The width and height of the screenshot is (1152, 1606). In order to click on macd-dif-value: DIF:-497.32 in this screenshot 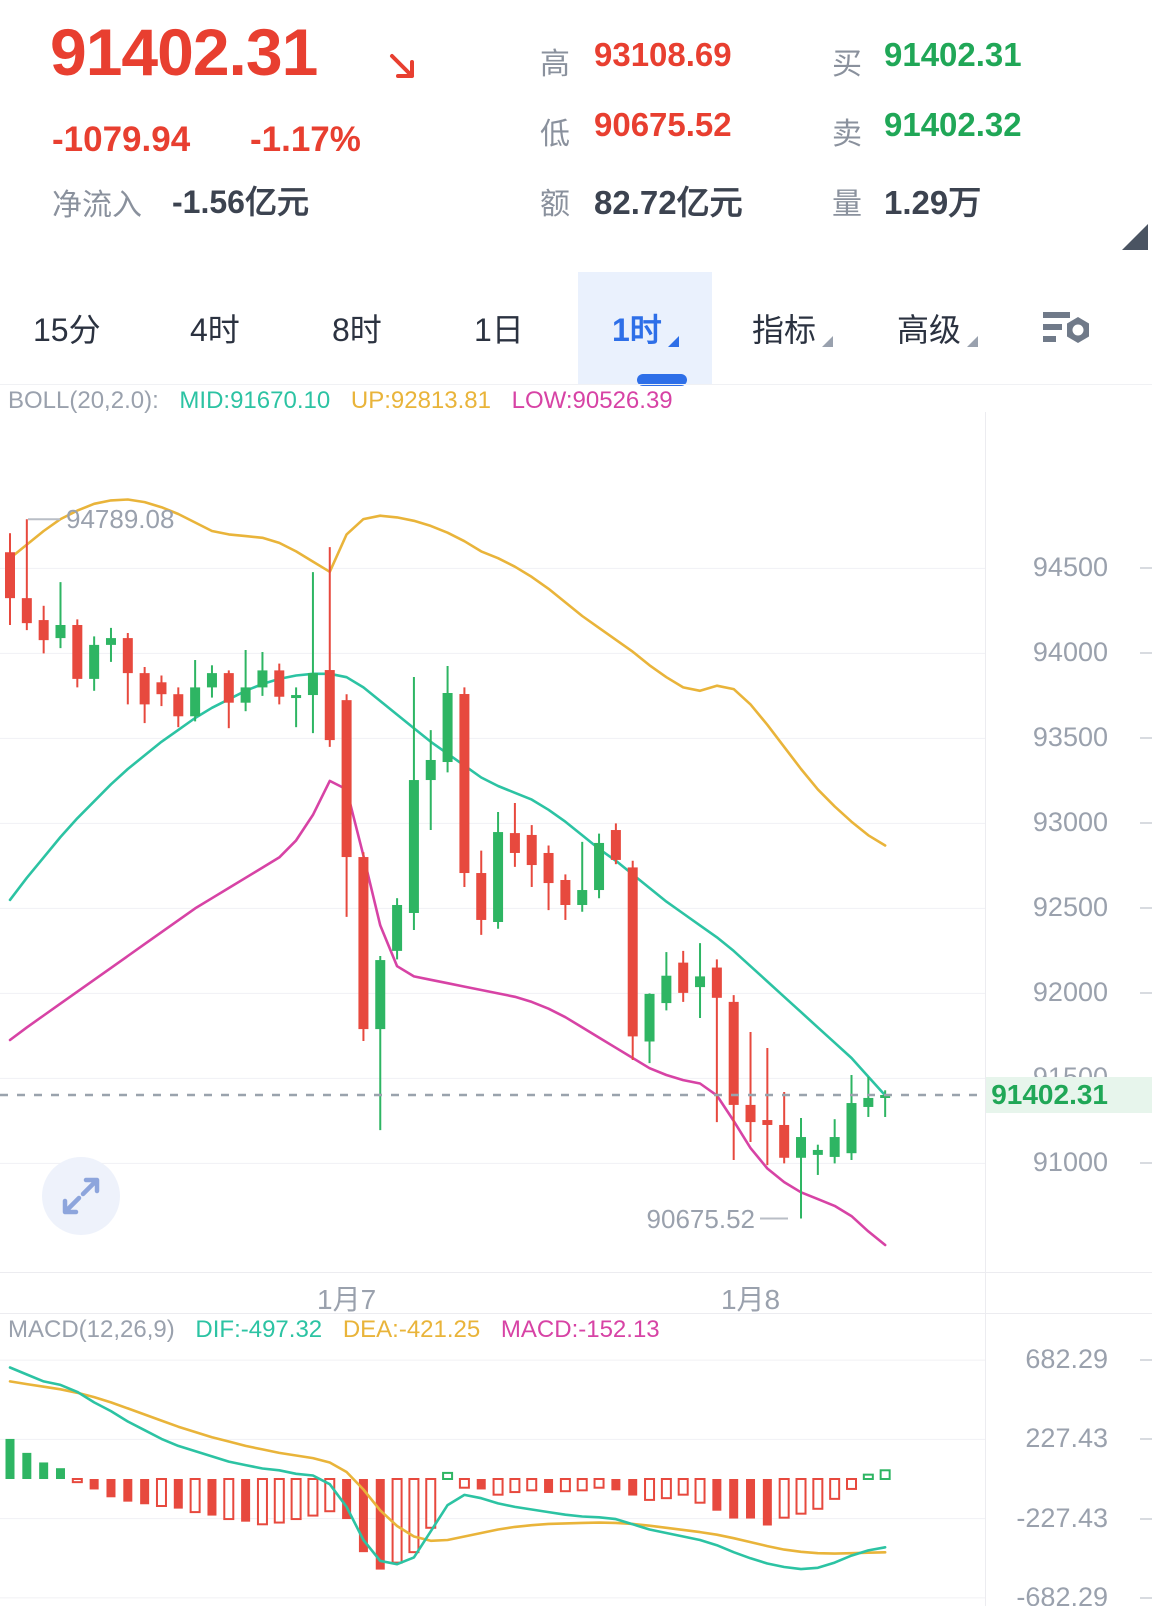, I will do `click(259, 1329)`.